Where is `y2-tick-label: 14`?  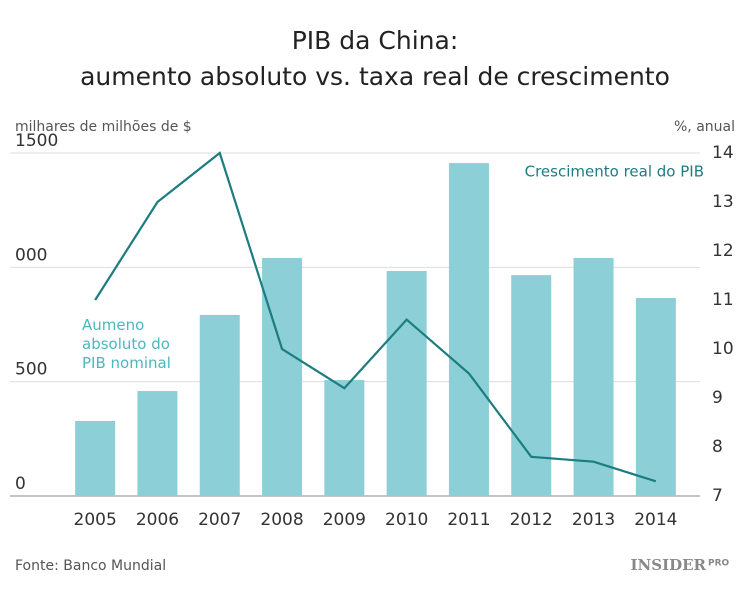
y2-tick-label: 14 is located at coordinates (723, 153).